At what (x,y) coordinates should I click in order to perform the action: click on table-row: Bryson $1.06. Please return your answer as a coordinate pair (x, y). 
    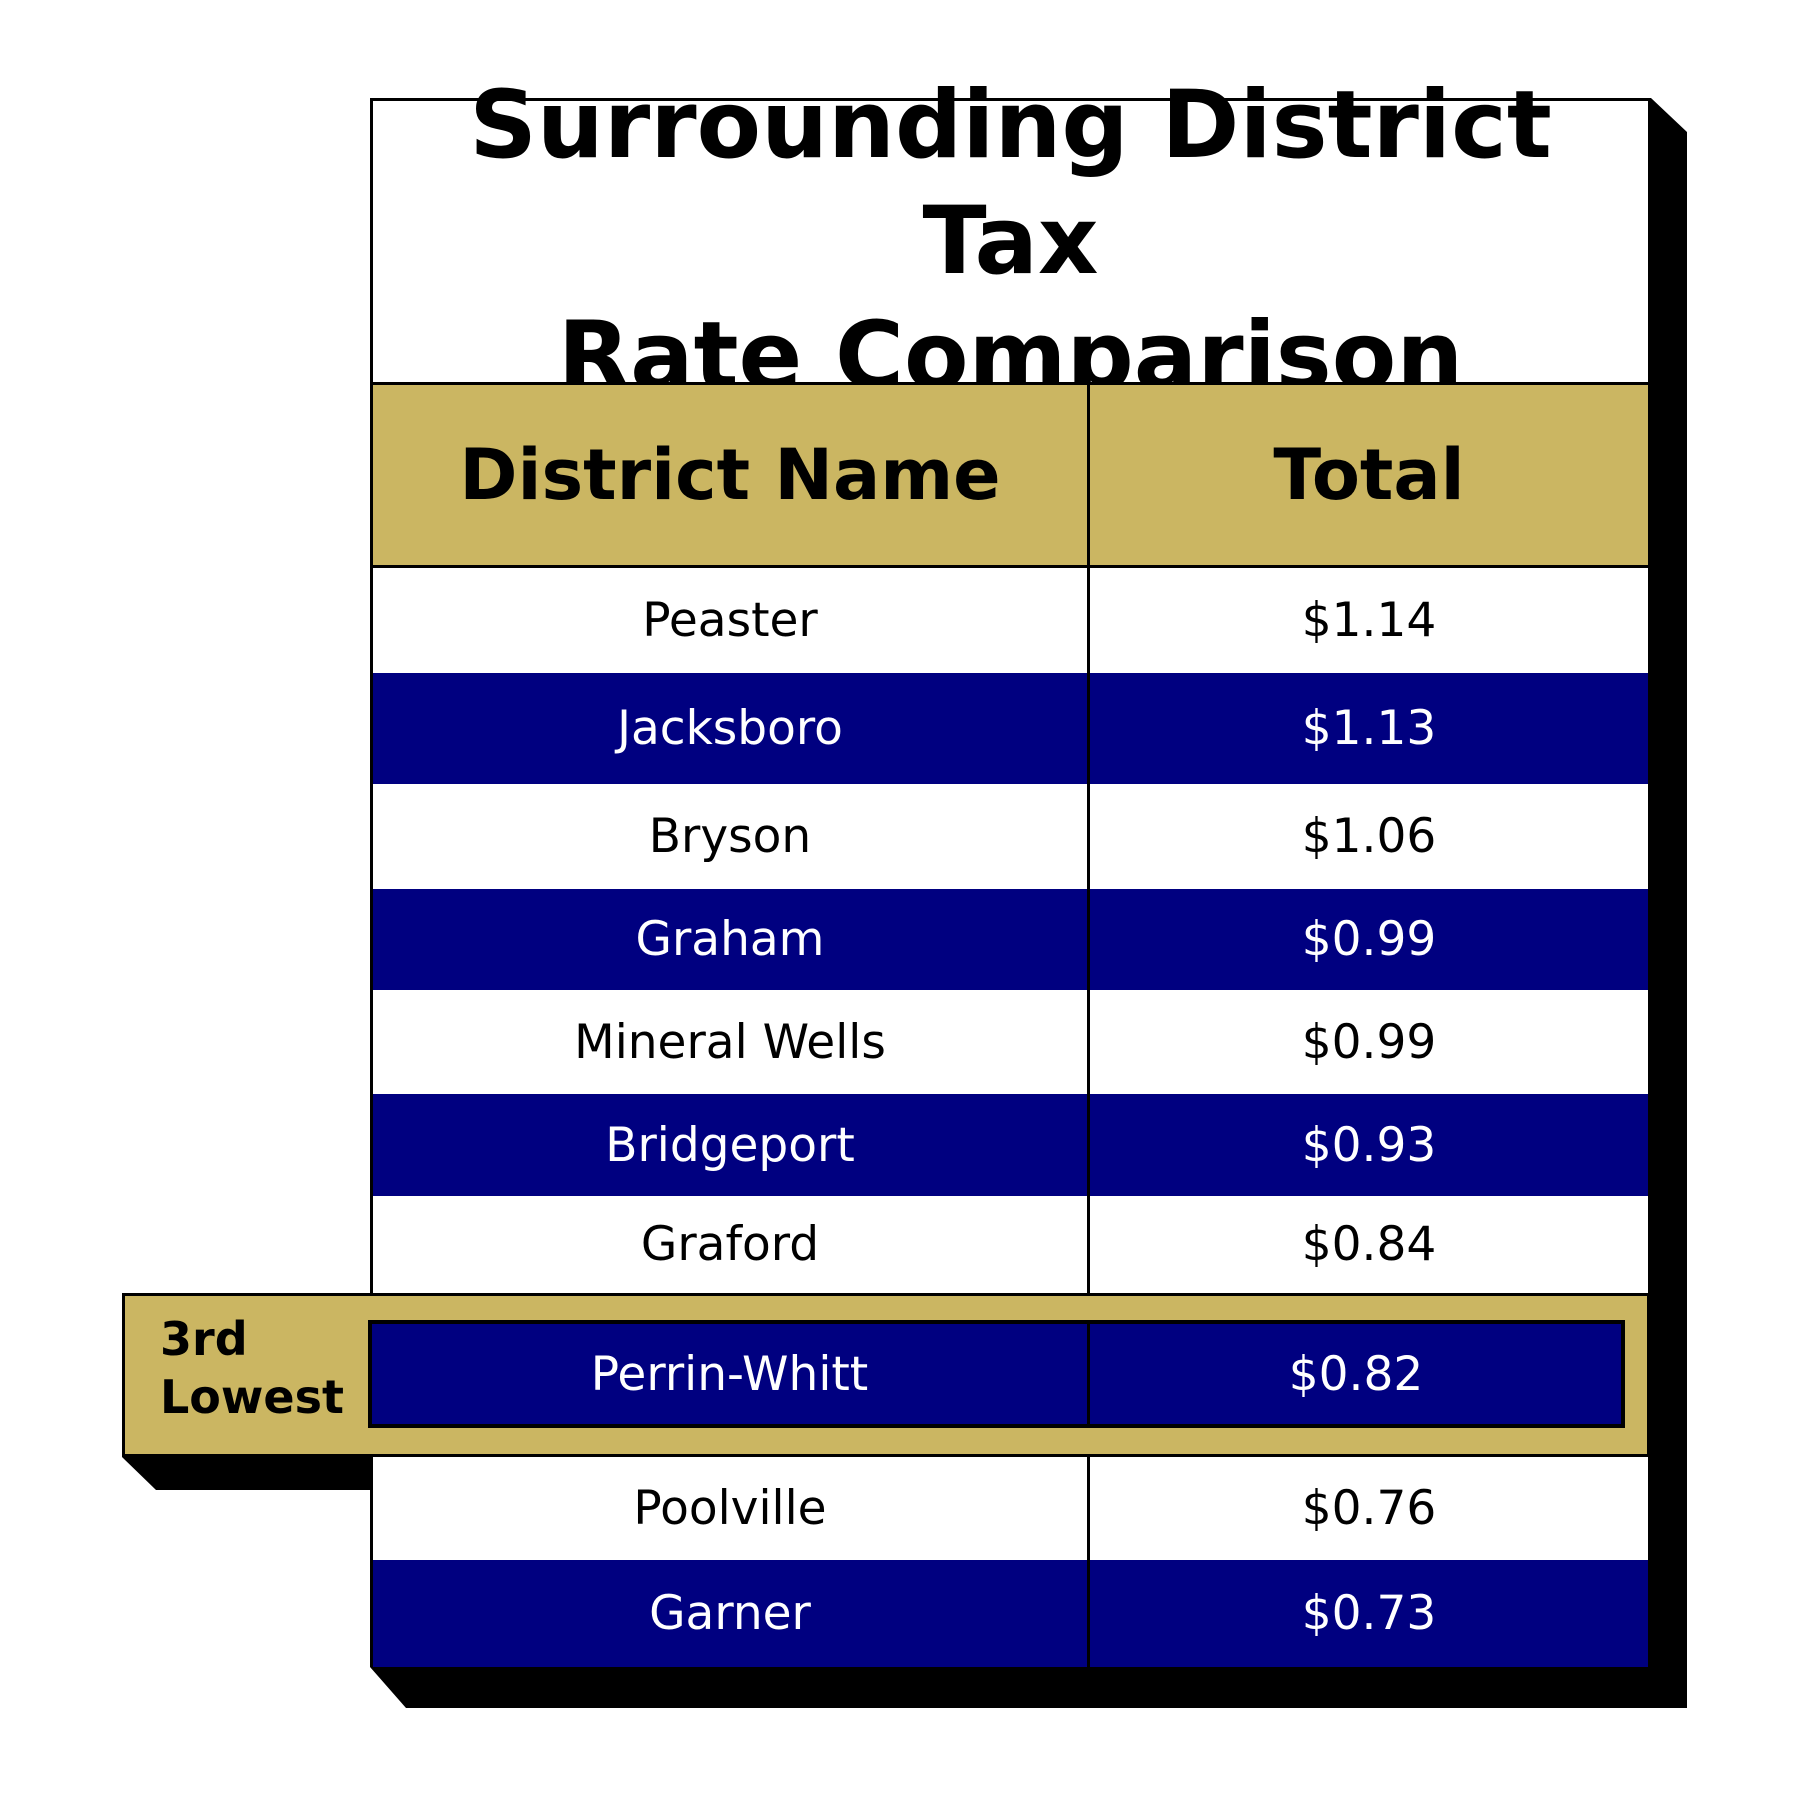
    Looking at the image, I should click on (1010, 836).